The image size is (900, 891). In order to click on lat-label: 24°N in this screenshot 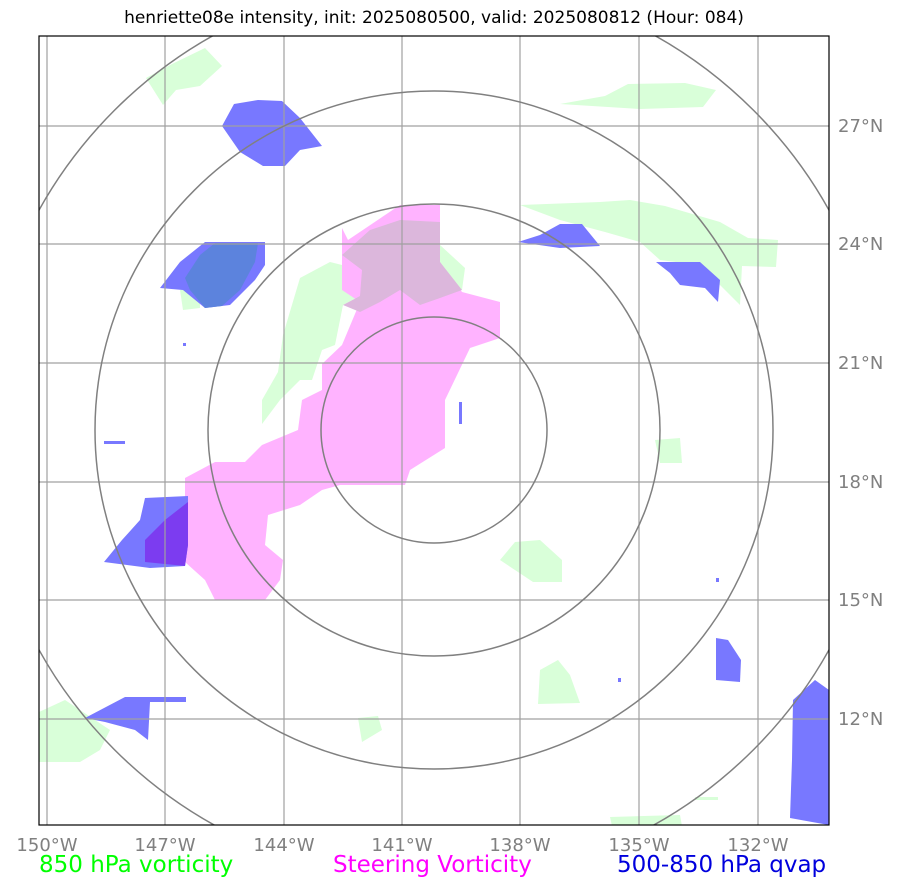, I will do `click(860, 244)`.